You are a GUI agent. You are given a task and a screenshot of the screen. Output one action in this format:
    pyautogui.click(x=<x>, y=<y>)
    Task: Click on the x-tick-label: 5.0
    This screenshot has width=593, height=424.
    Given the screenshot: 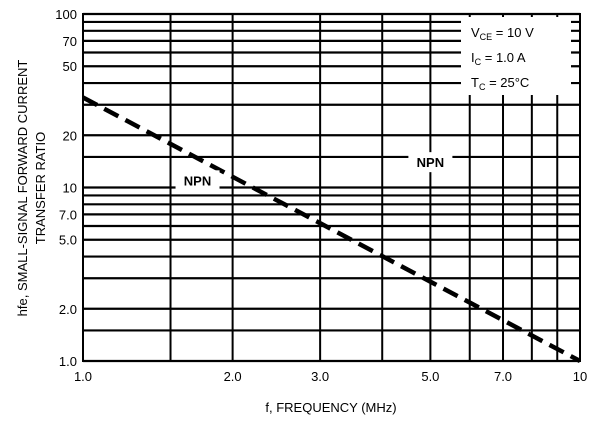 What is the action you would take?
    pyautogui.click(x=430, y=376)
    